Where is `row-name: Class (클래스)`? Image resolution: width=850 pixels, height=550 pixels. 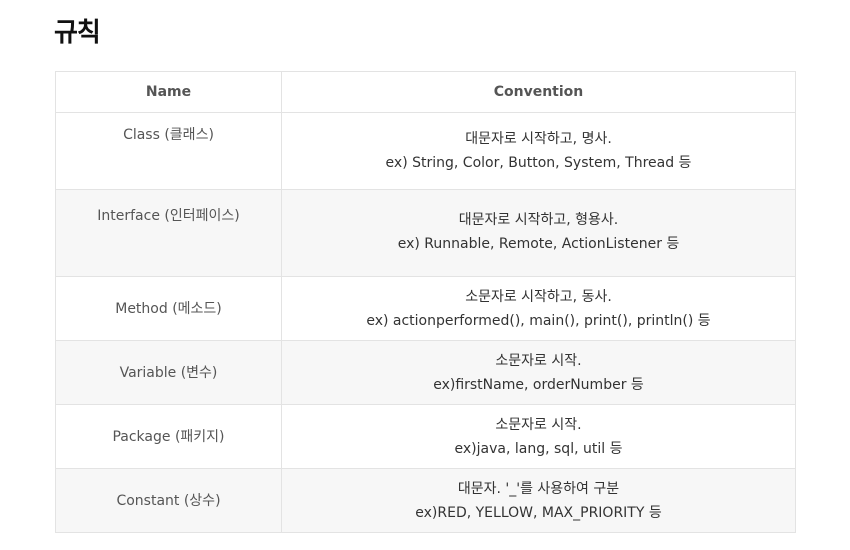 row-name: Class (클래스) is located at coordinates (168, 151).